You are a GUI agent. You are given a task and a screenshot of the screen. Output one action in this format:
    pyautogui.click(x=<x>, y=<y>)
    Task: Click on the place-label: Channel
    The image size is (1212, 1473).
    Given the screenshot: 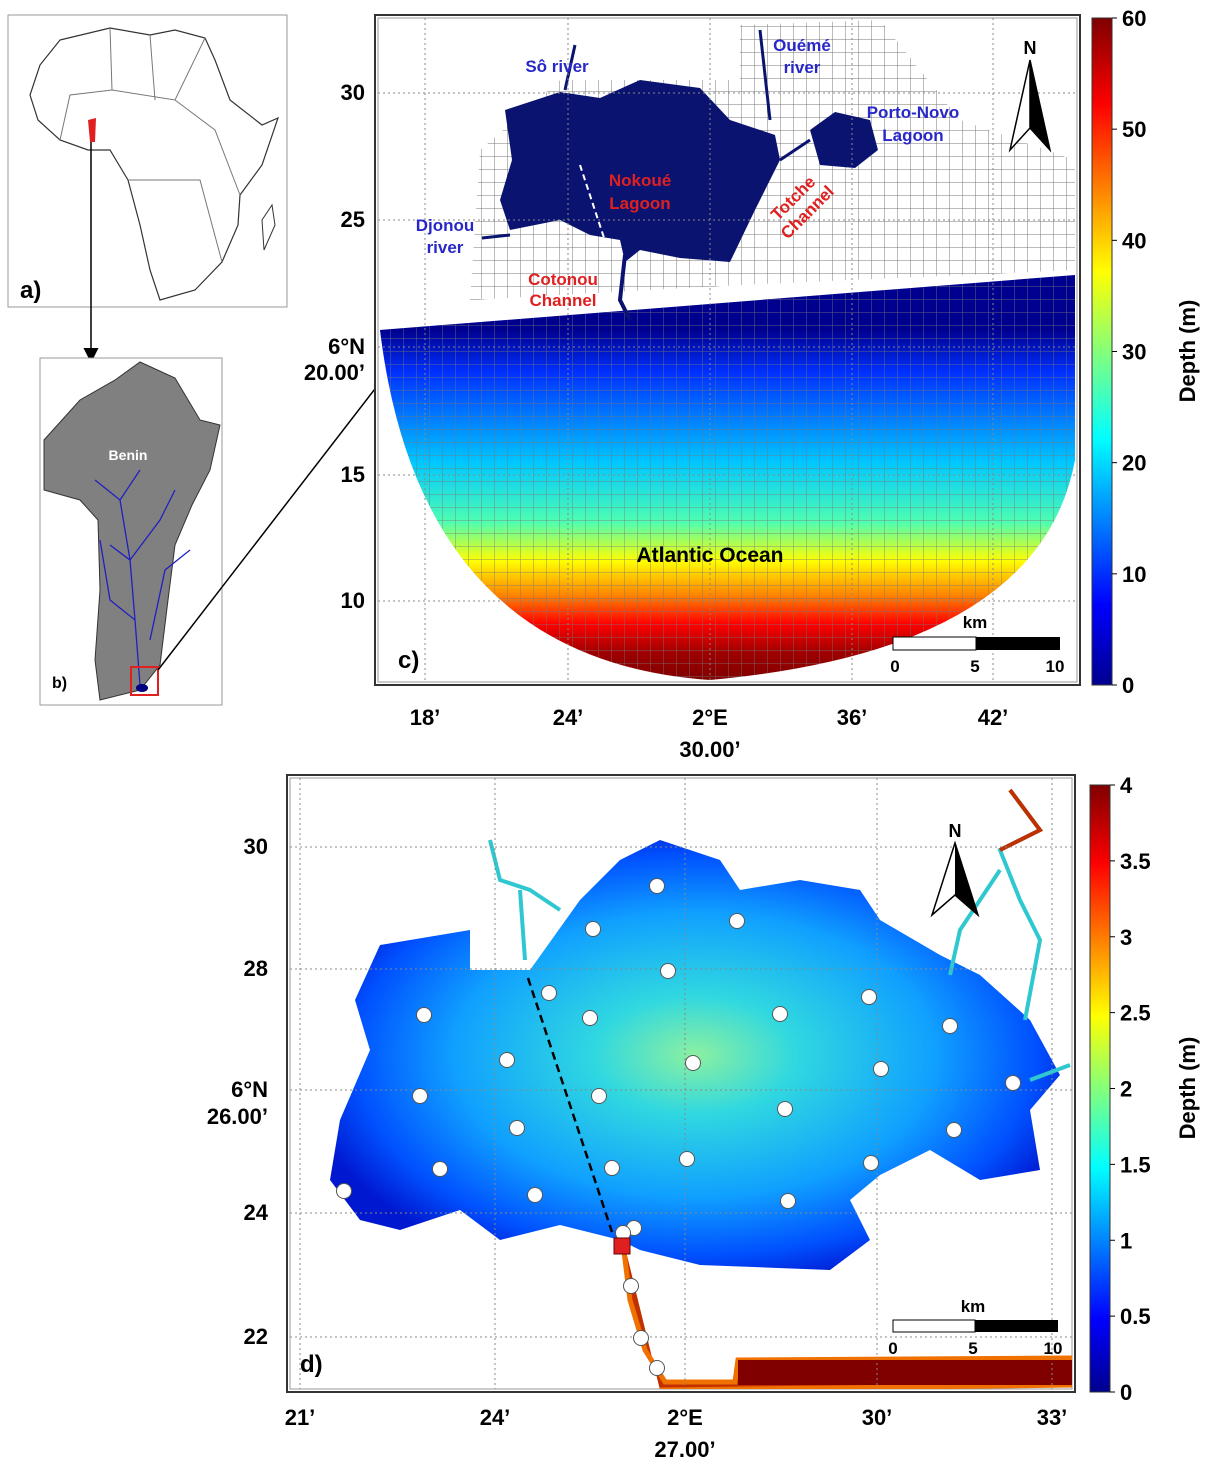 What is the action you would take?
    pyautogui.click(x=562, y=300)
    